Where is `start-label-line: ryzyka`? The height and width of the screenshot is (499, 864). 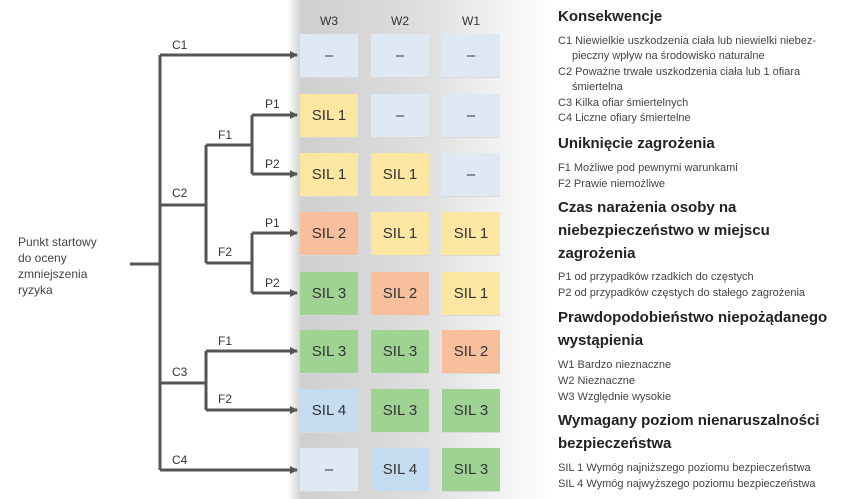
start-label-line: ryzyka is located at coordinates (35, 290).